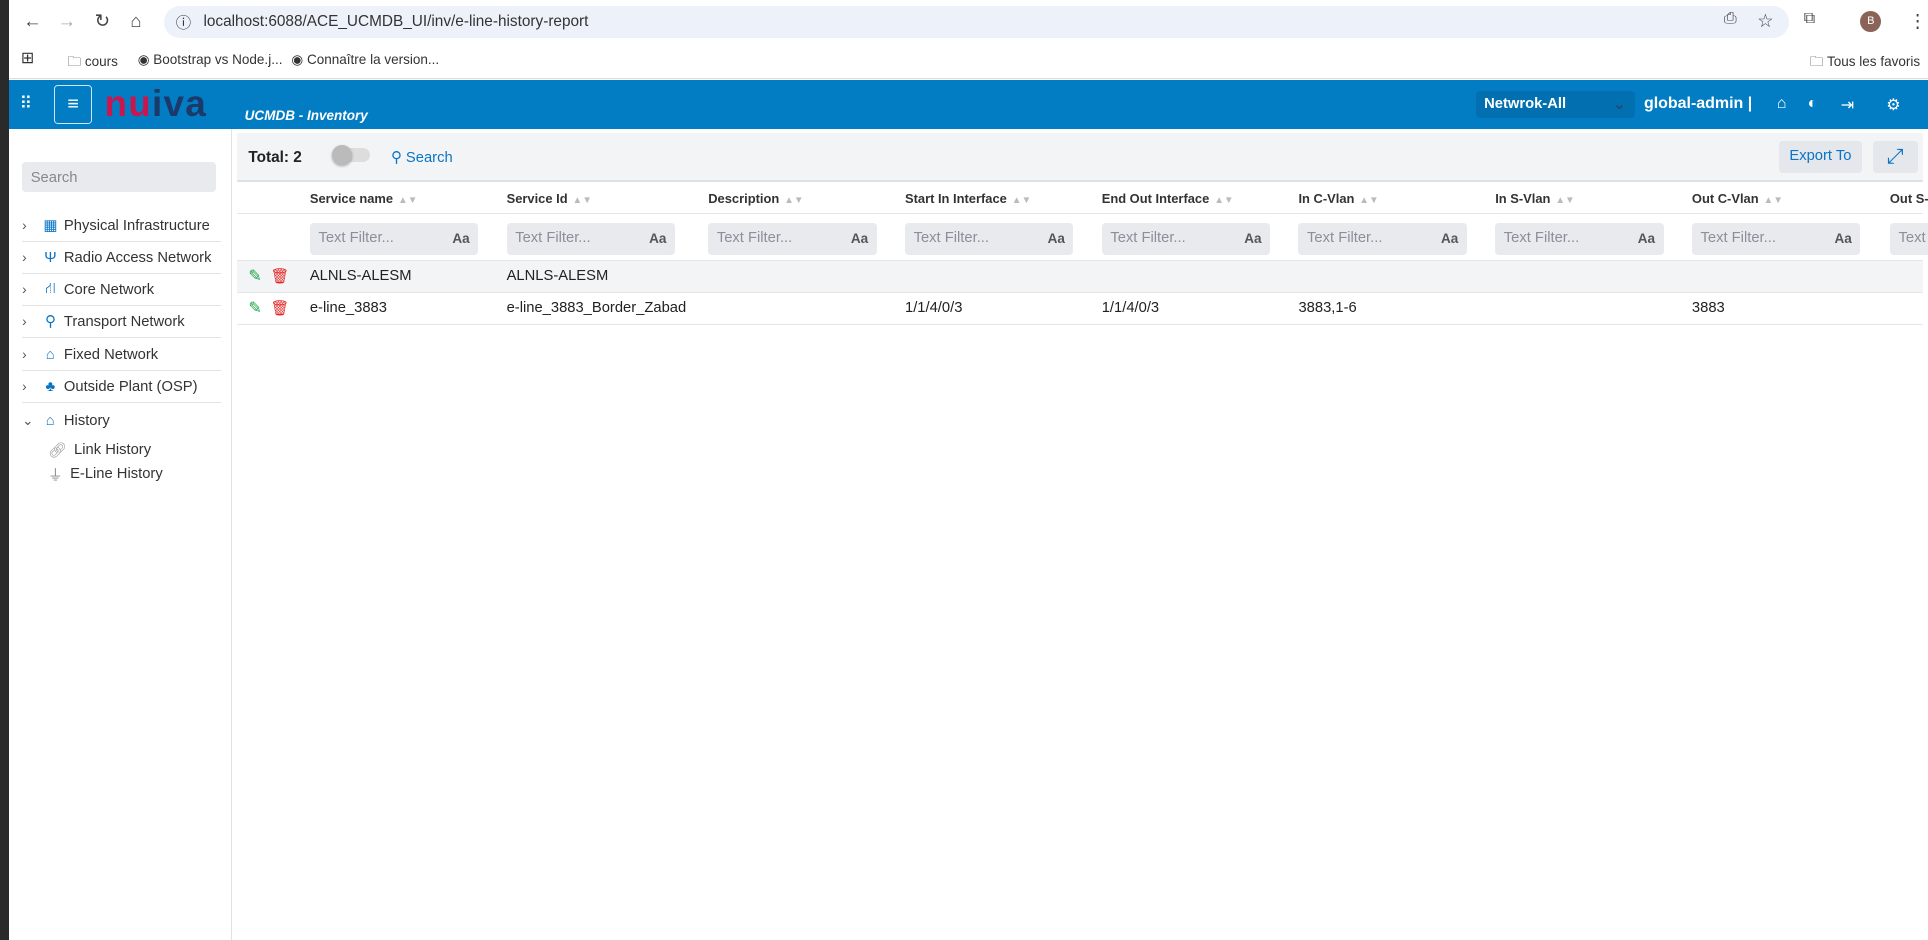 Image resolution: width=1928 pixels, height=940 pixels. What do you see at coordinates (1820, 157) in the screenshot?
I see `export-button: Export To` at bounding box center [1820, 157].